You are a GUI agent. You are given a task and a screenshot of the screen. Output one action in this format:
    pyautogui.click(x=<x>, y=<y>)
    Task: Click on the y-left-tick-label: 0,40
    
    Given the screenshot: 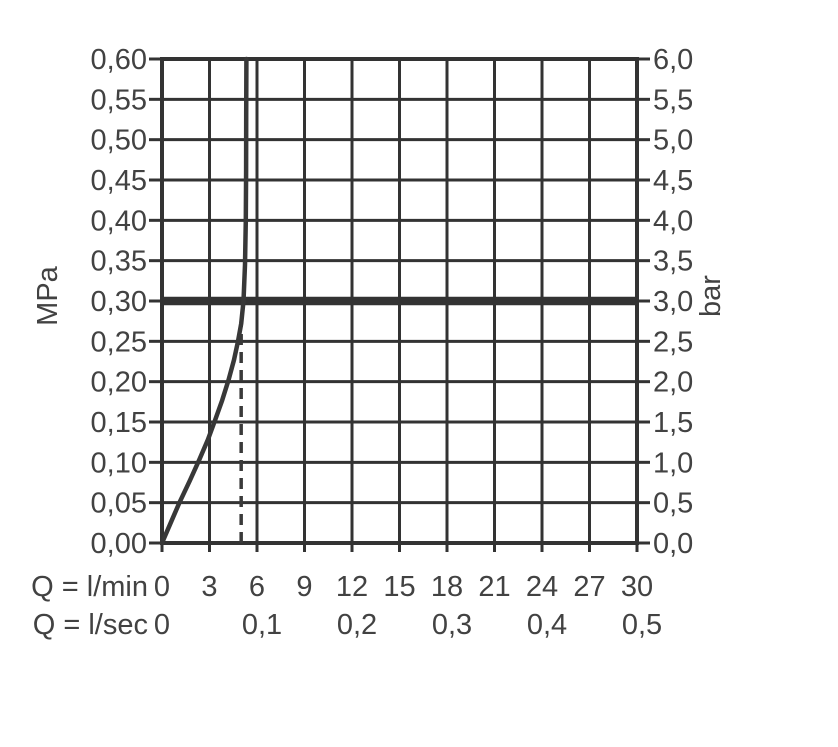 What is the action you would take?
    pyautogui.click(x=119, y=221)
    